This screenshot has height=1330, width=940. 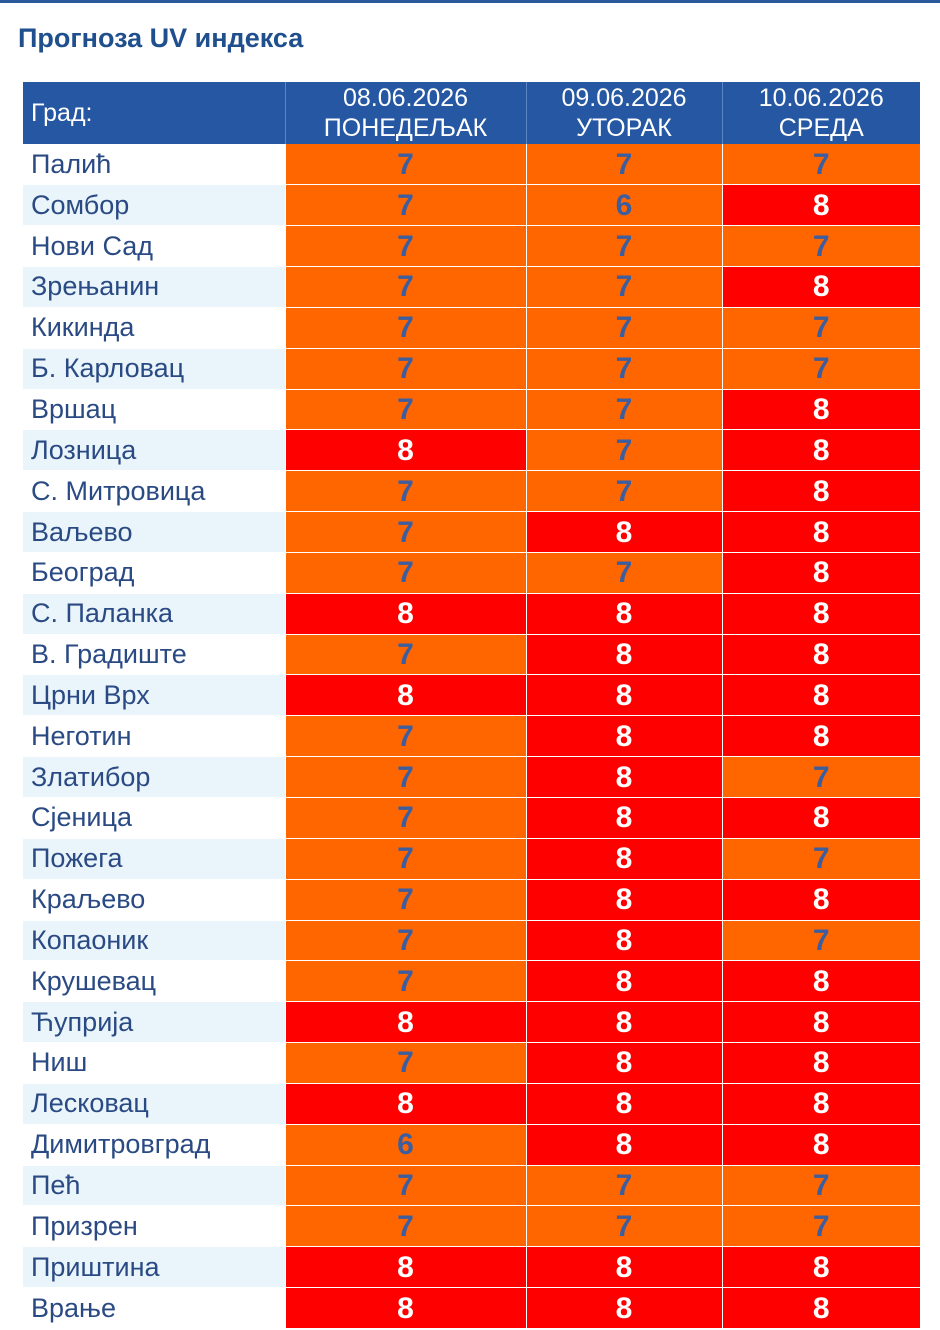 What do you see at coordinates (161, 38) in the screenshot?
I see `page-title: Прогноза UV индекса` at bounding box center [161, 38].